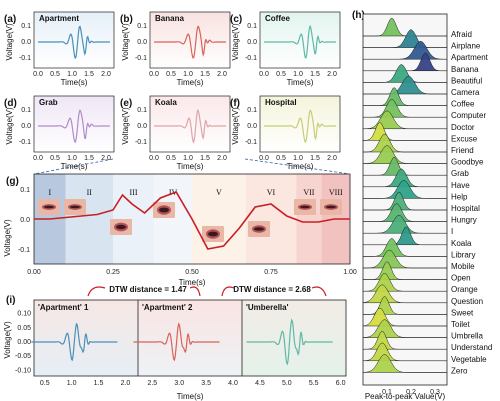  Describe the element at coordinates (405, 259) in the screenshot. I see `h-ridge-mobile` at that location.